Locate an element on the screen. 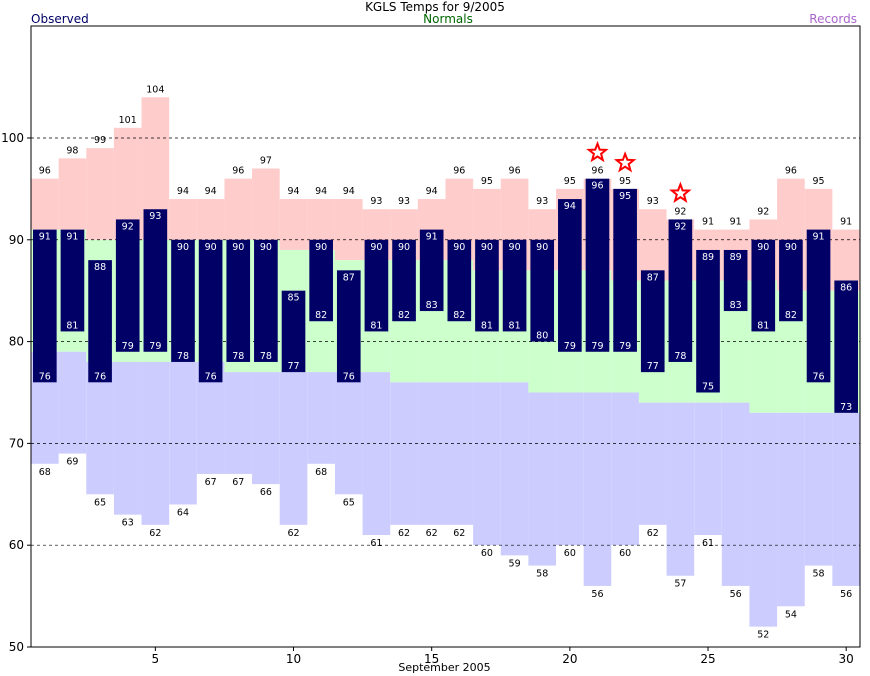 The width and height of the screenshot is (870, 676). record-high-label: 95 is located at coordinates (570, 181).